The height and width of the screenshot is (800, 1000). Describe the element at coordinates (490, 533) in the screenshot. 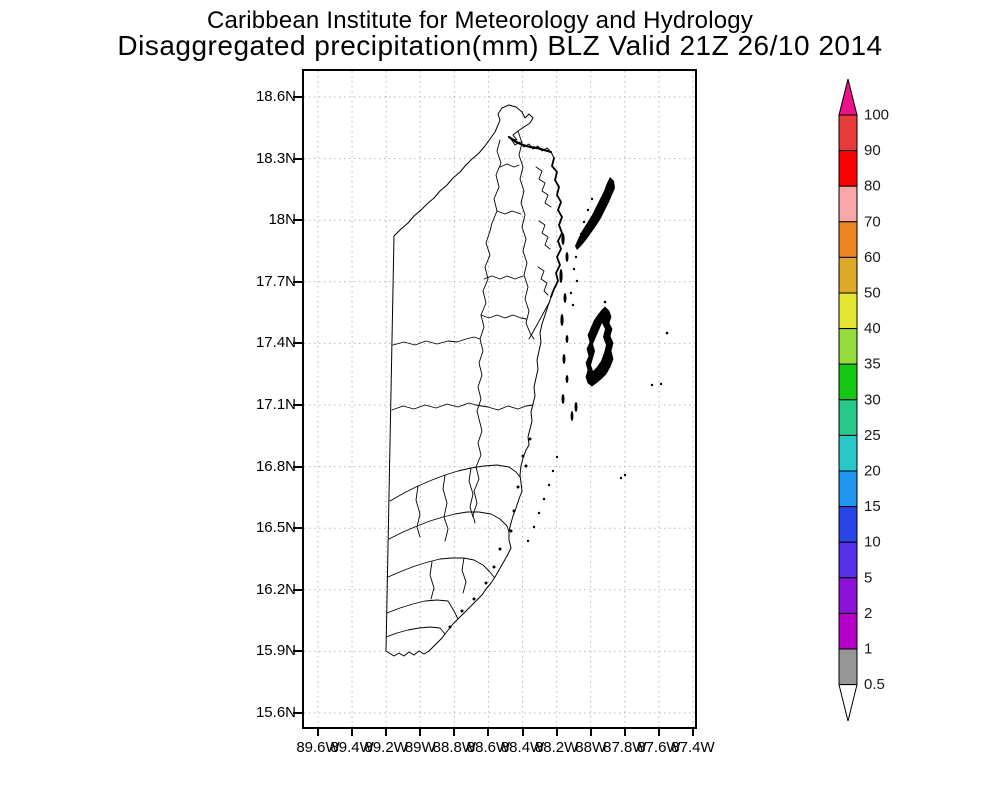

I see `coastal-mangrove-dots` at that location.